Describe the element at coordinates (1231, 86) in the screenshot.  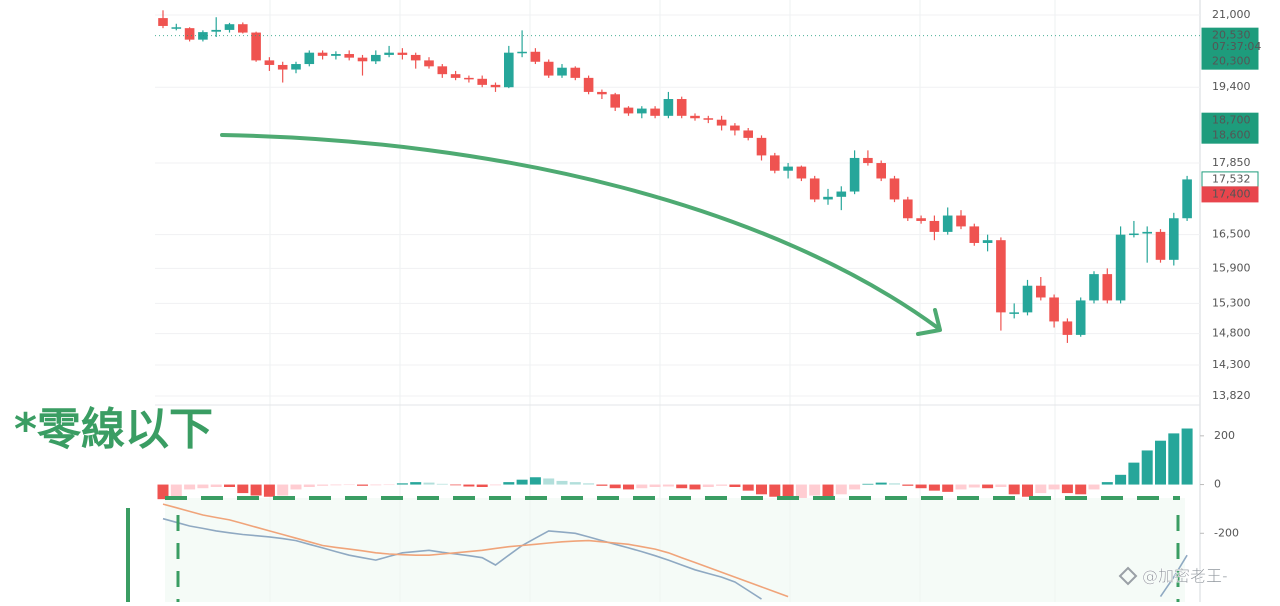
I see `y-tick-label: 19,400` at that location.